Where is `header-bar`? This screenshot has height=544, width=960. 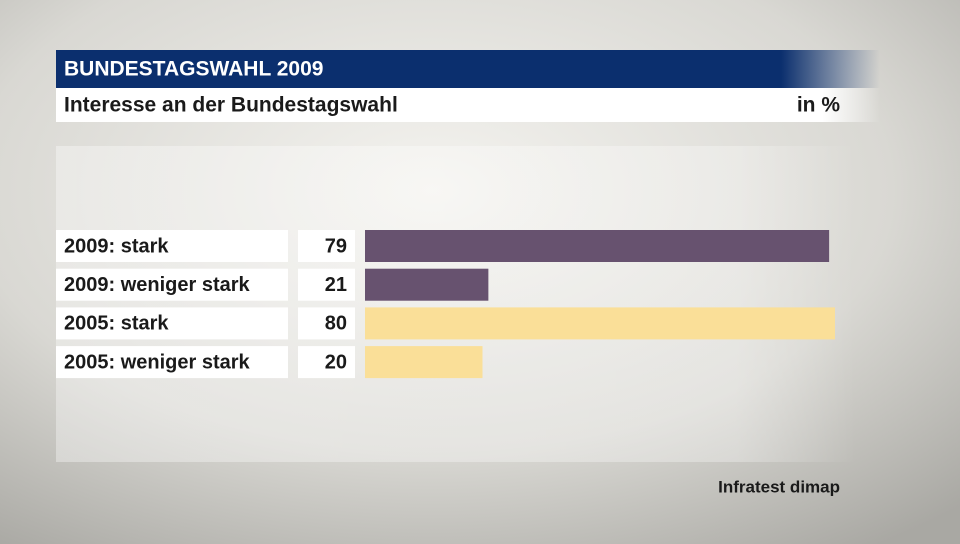 header-bar is located at coordinates (468, 69).